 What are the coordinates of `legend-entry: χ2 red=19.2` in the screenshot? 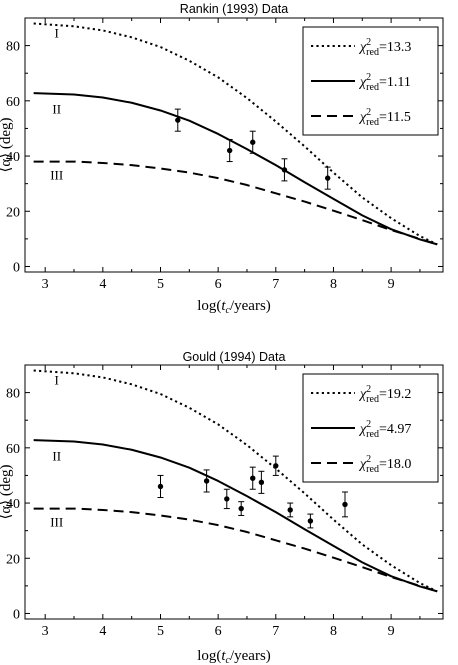 It's located at (384, 394).